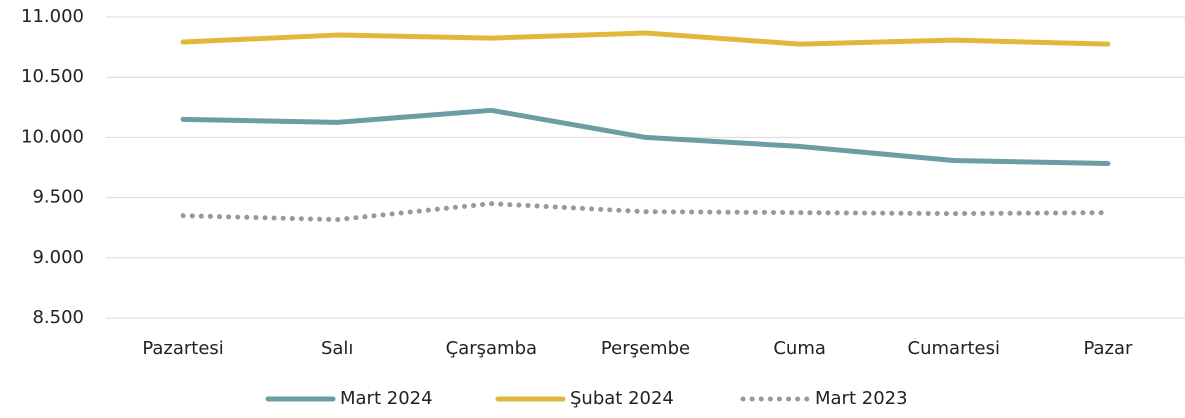 Image resolution: width=1185 pixels, height=418 pixels. Describe the element at coordinates (52, 16) in the screenshot. I see `y-tick-label: 11.000` at that location.